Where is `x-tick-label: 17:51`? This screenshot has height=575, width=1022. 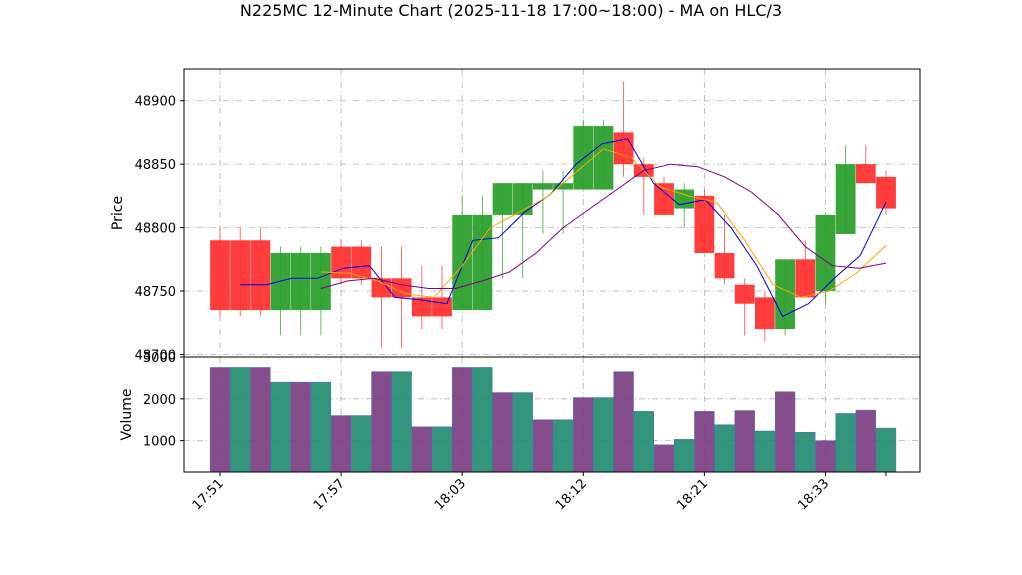 x-tick-label: 17:51 is located at coordinates (208, 494).